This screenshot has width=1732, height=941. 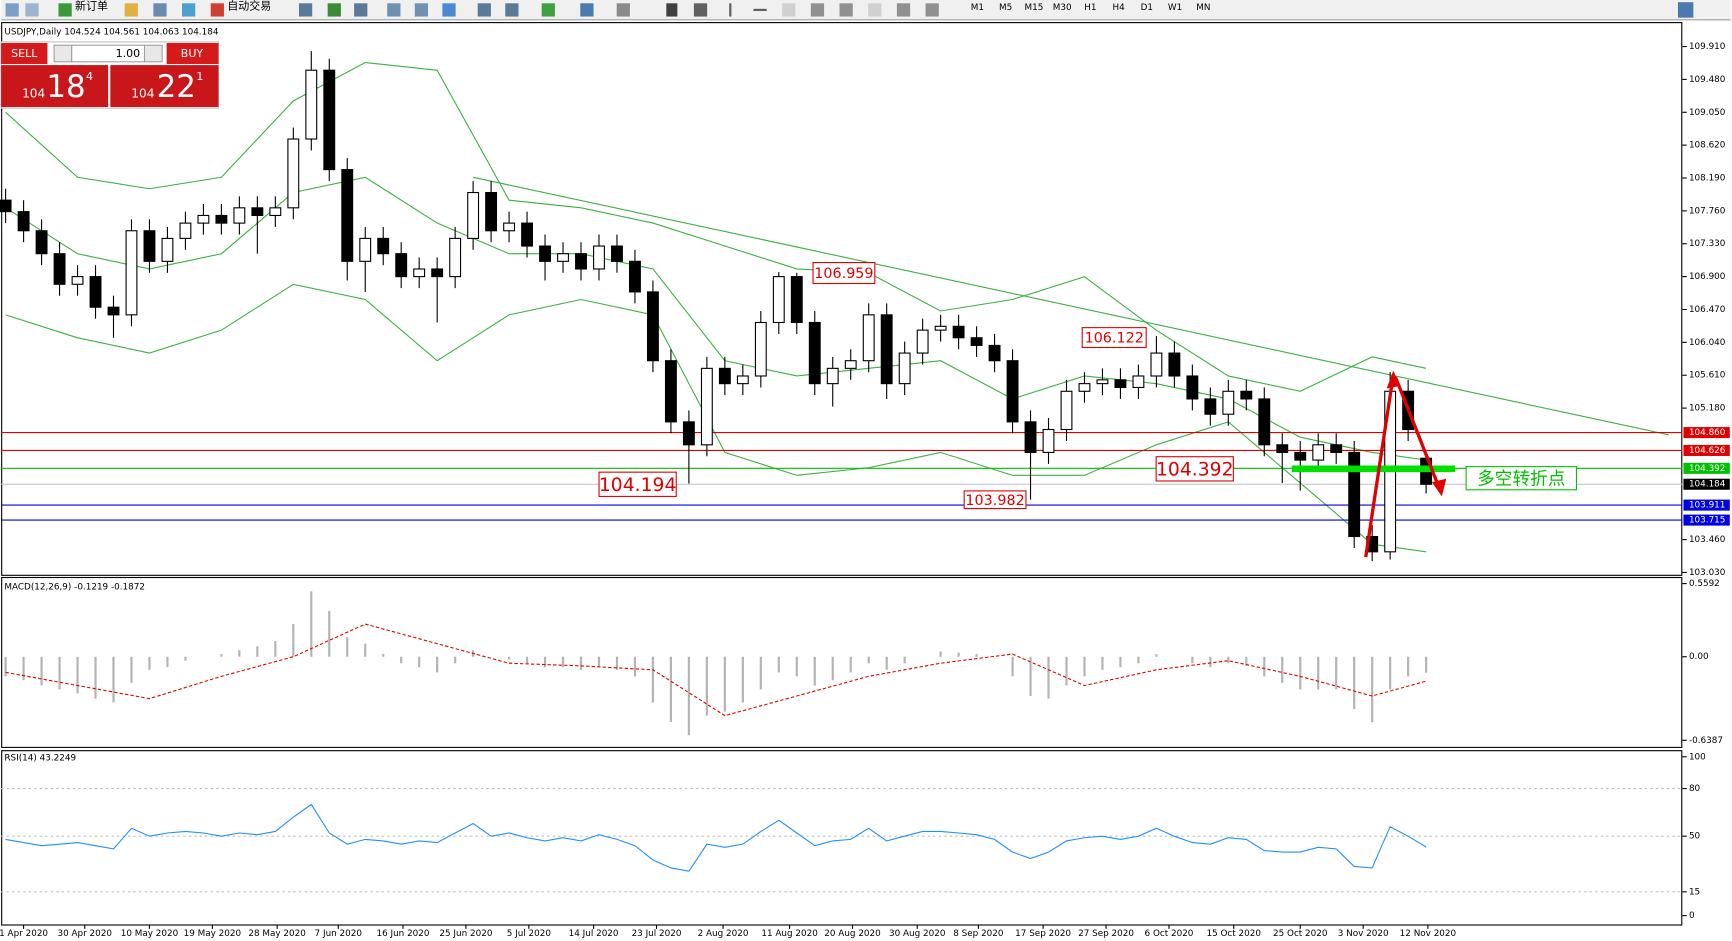 I want to click on timeframe-button: H4, so click(x=1119, y=8).